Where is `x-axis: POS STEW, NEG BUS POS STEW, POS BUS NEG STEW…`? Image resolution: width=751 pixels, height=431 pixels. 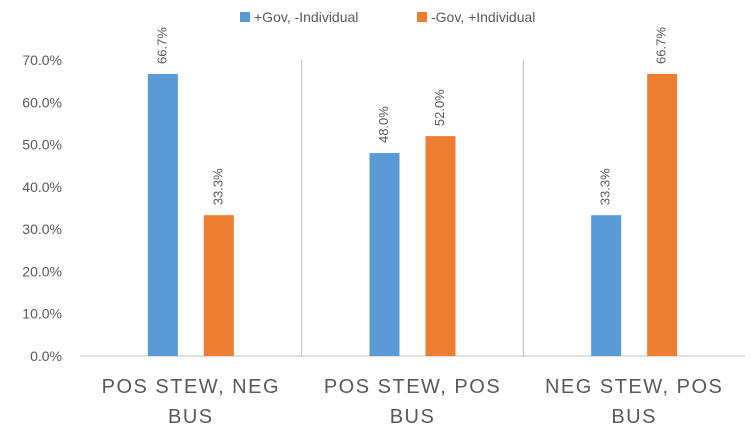 x-axis: POS STEW, NEG BUS POS STEW, POS BUS NEG STEW… is located at coordinates (412, 402).